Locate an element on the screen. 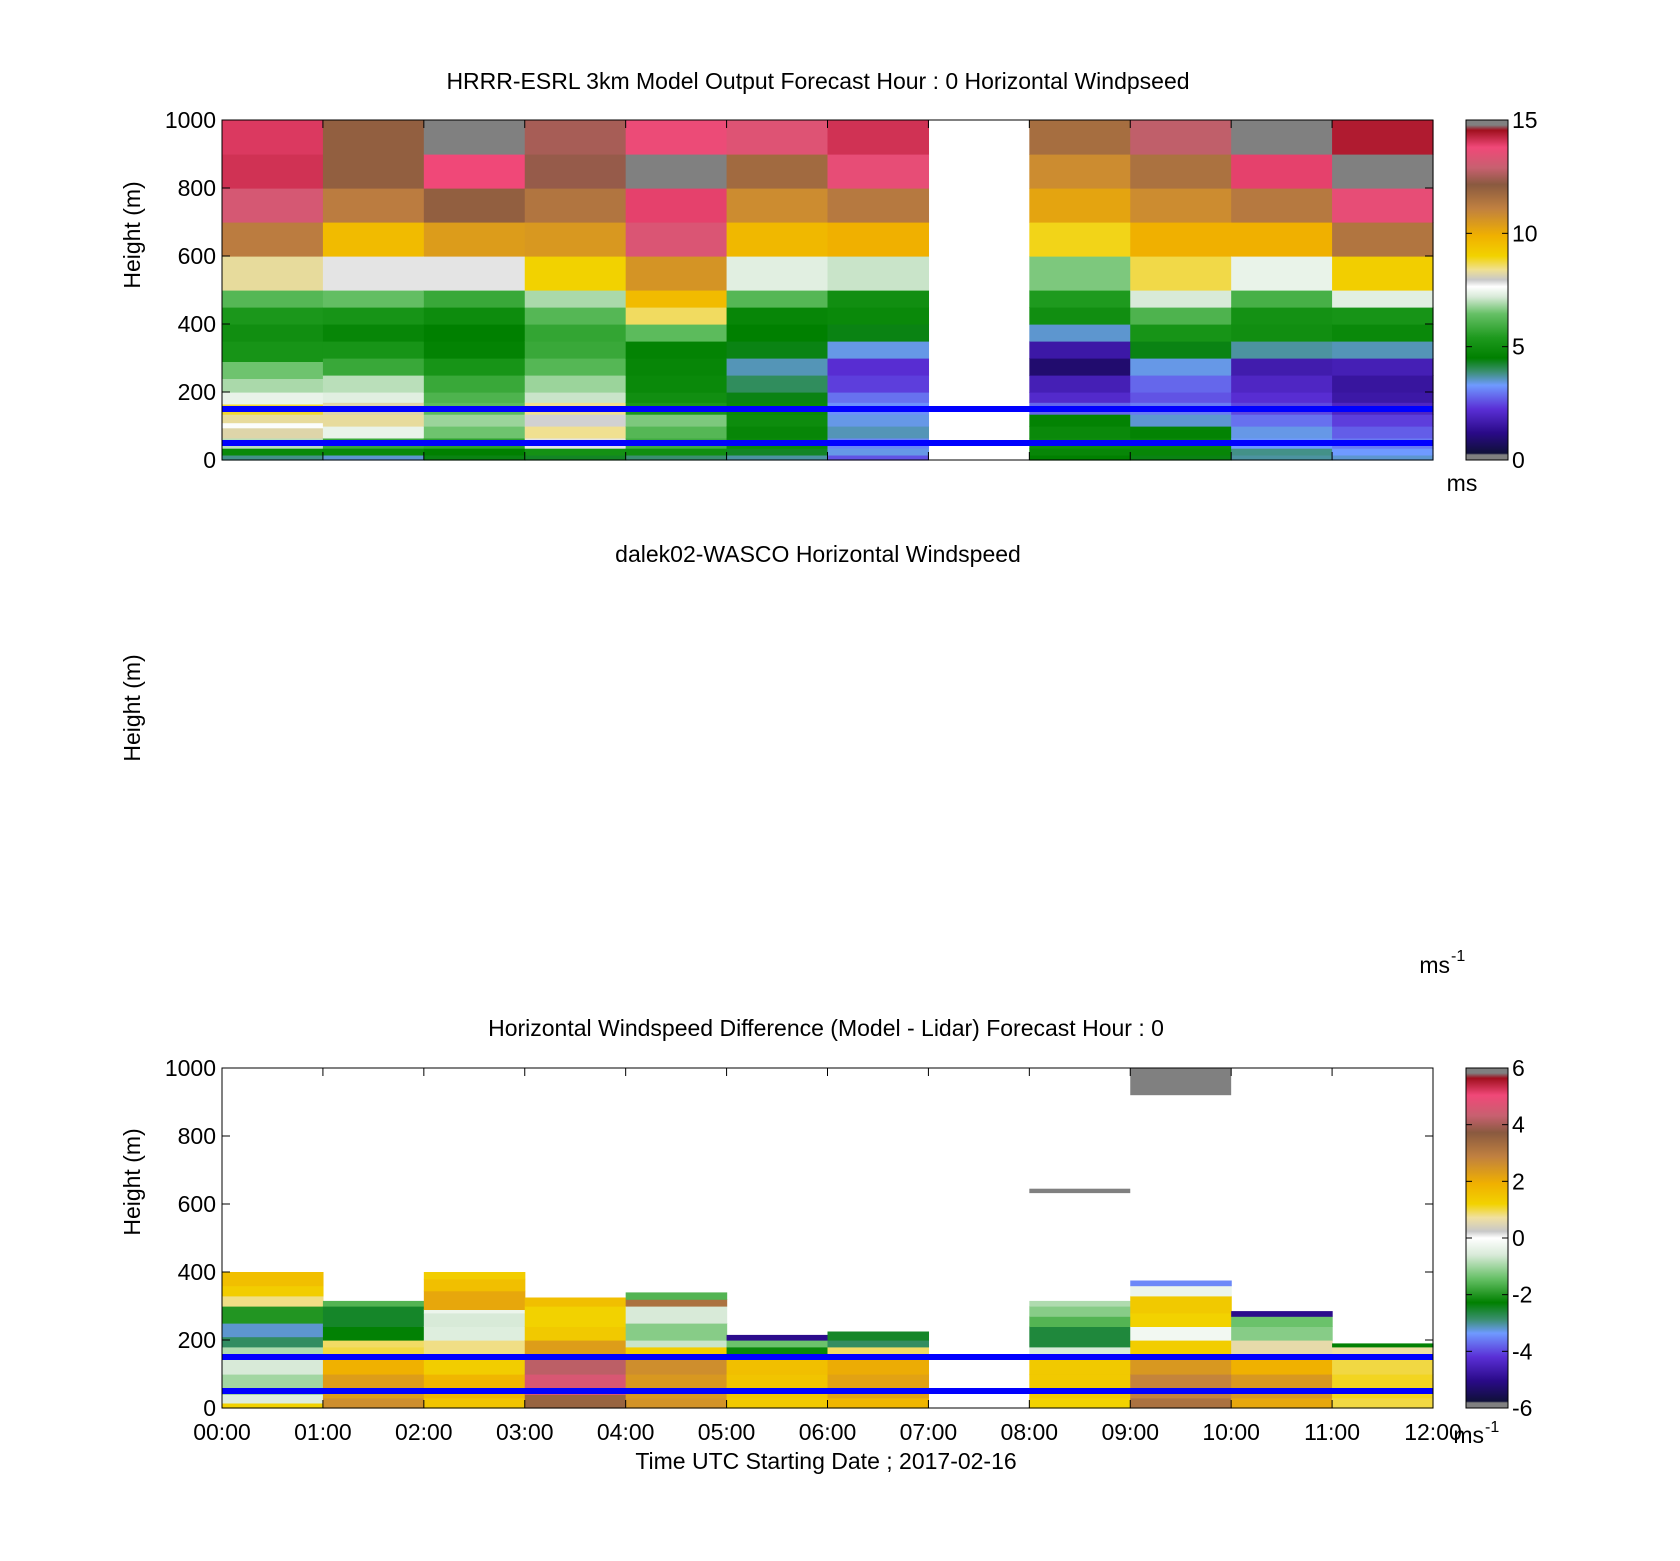  colorbar-tick-label: 2 is located at coordinates (1518, 1181).